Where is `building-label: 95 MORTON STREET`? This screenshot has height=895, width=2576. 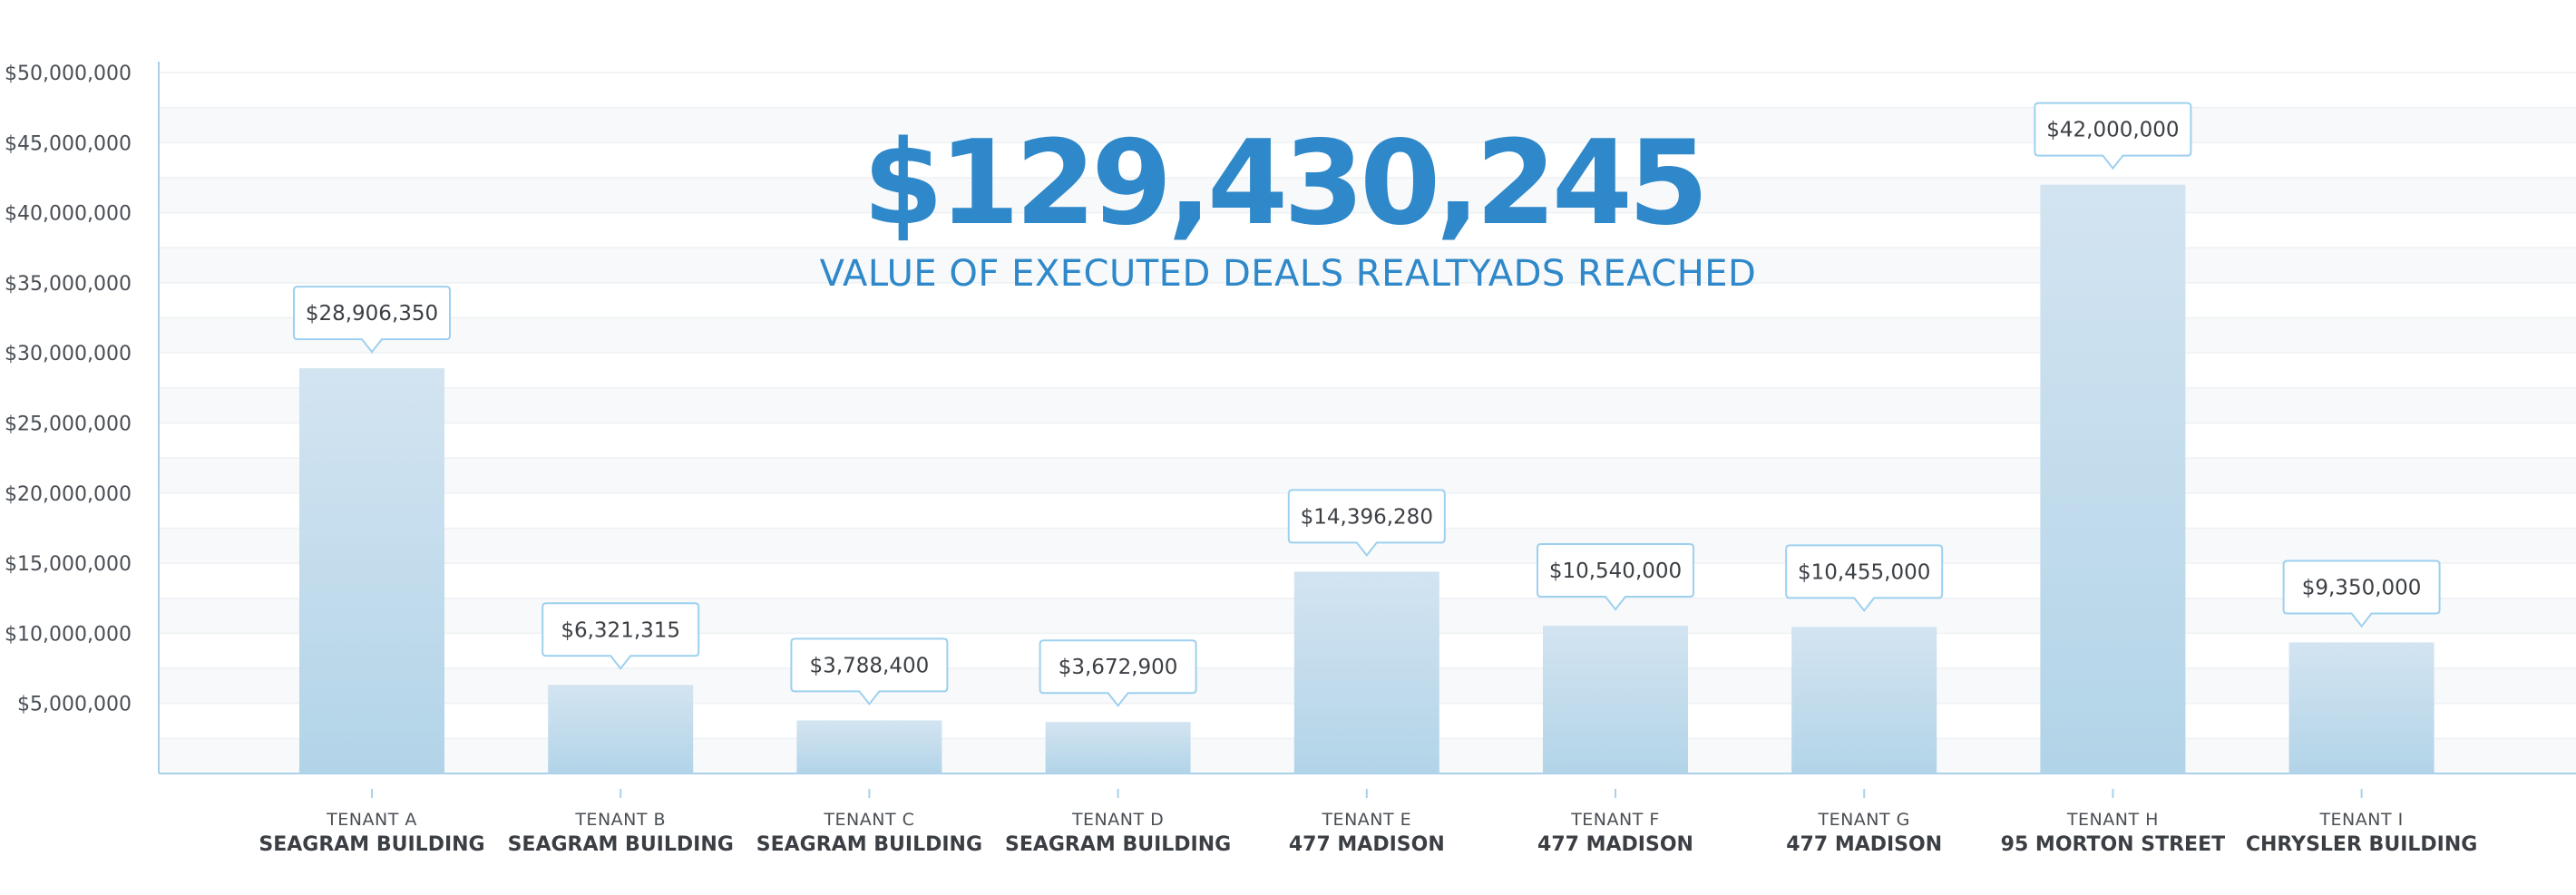
building-label: 95 MORTON STREET is located at coordinates (2113, 844).